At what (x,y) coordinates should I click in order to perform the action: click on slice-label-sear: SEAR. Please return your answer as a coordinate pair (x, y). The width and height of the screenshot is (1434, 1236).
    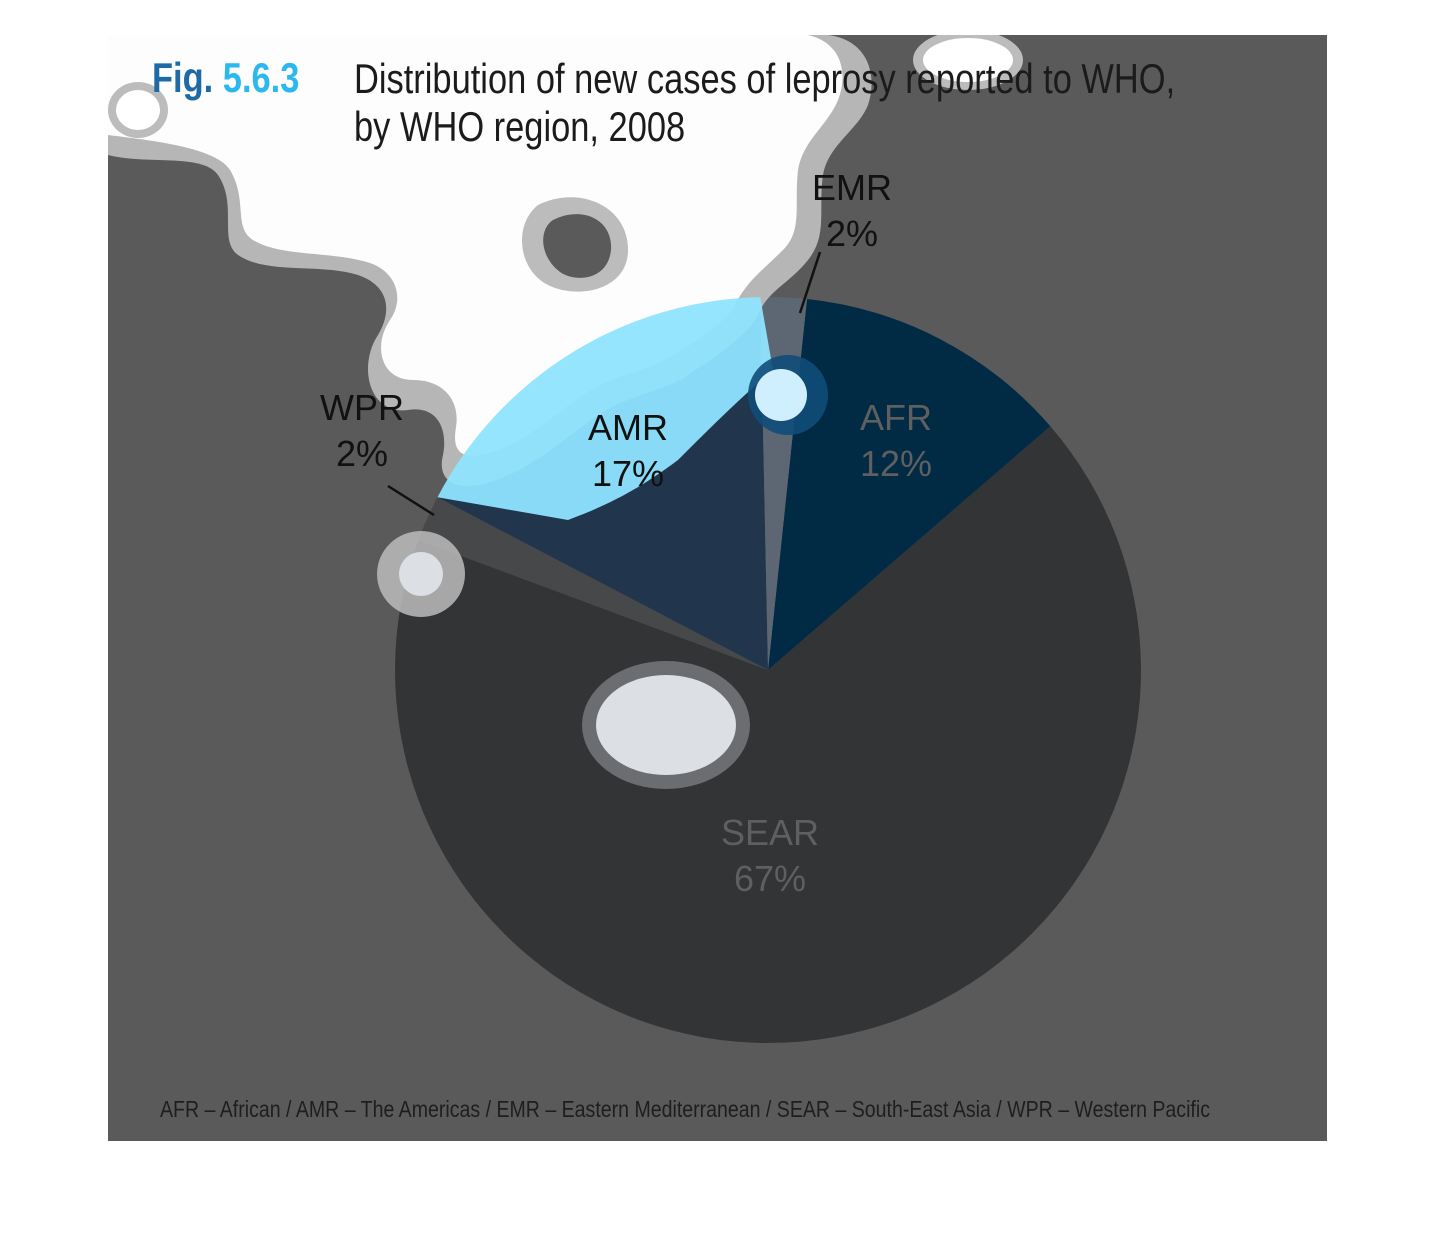
    Looking at the image, I should click on (770, 832).